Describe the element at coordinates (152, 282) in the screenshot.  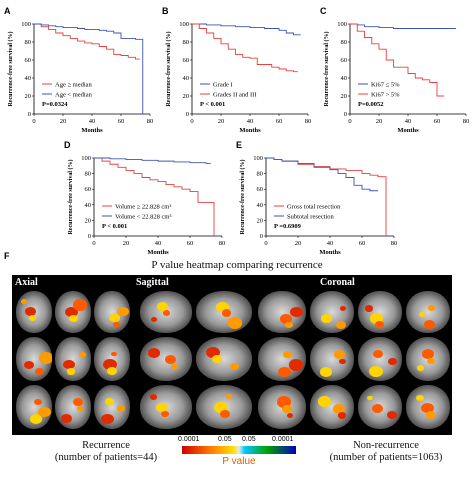
I see `region-label-sagittal: Sagittal` at that location.